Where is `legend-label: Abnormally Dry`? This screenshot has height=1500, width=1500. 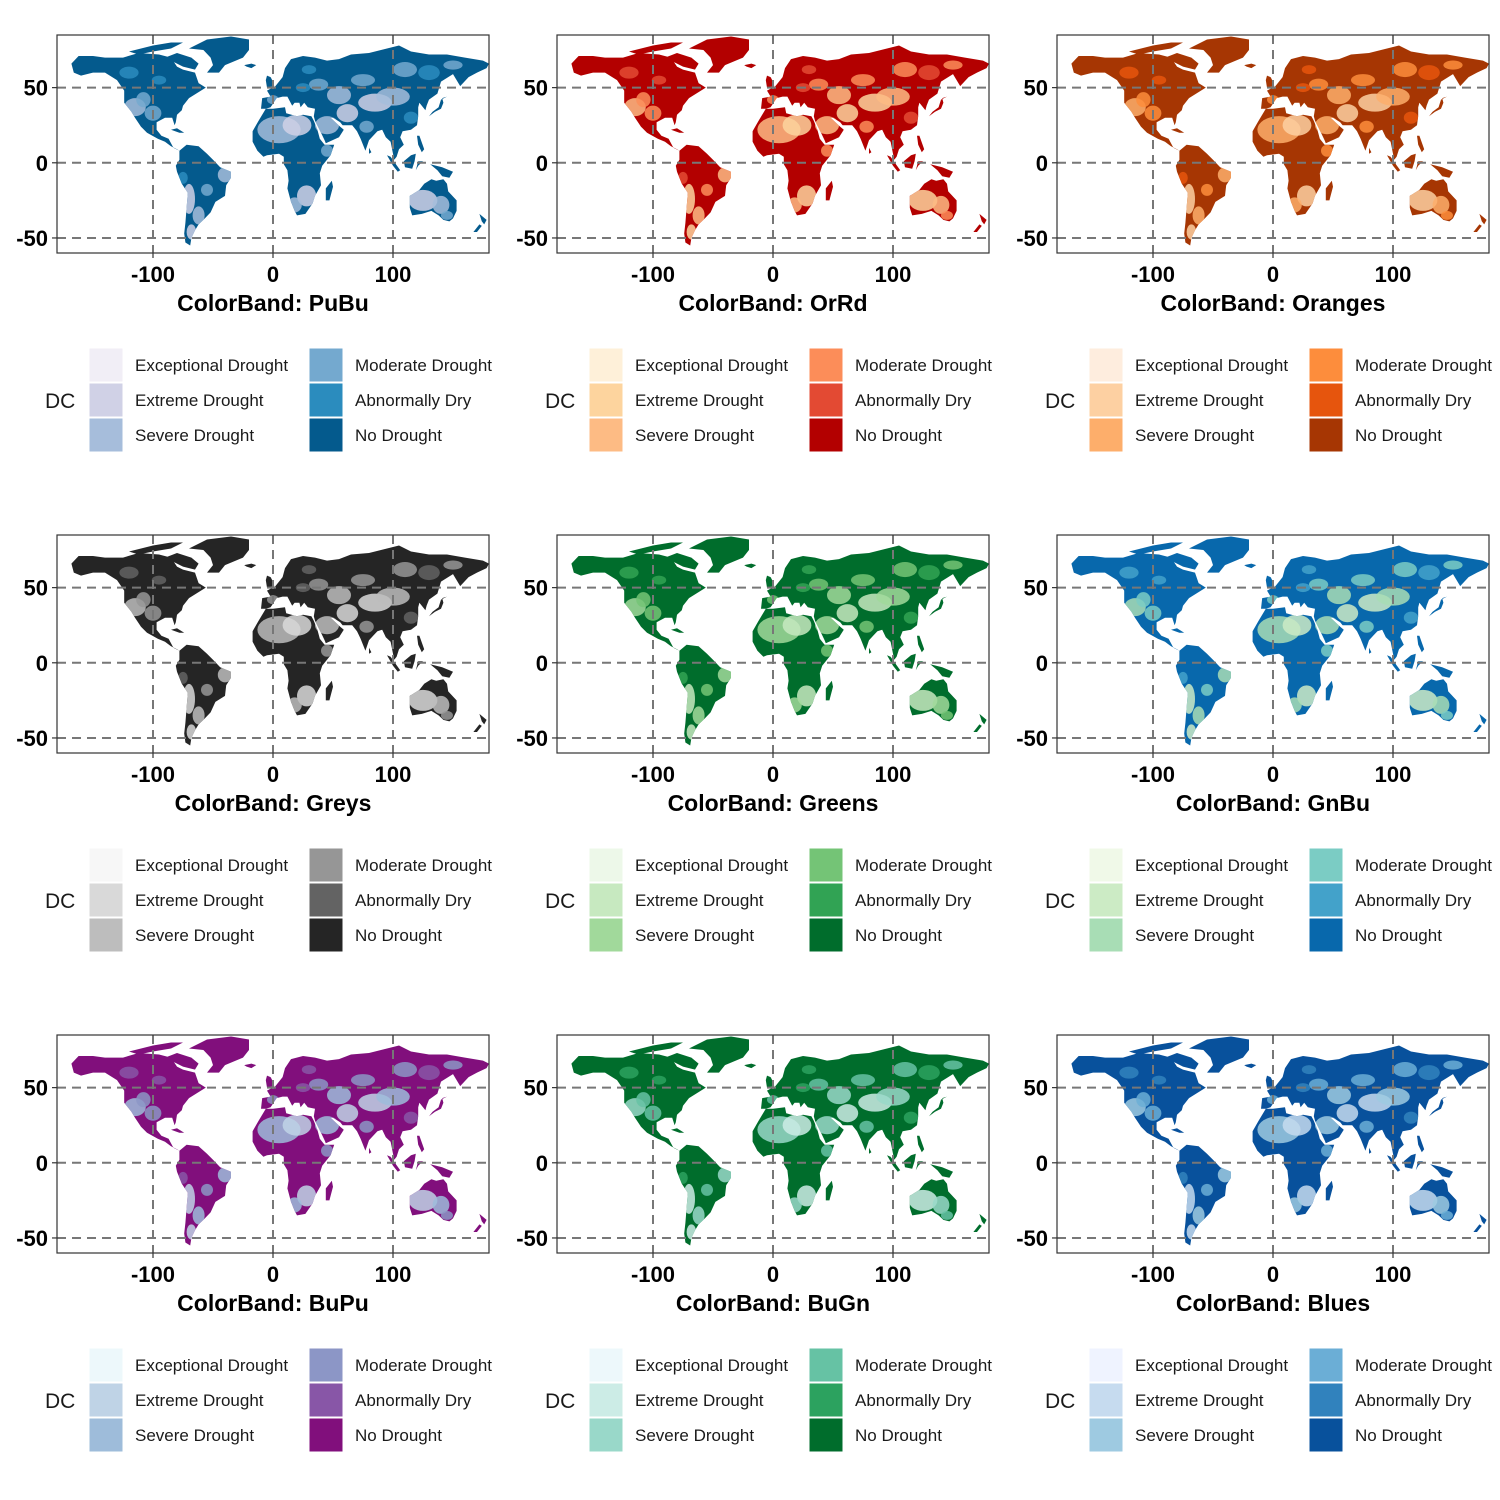
legend-label: Abnormally Dry is located at coordinates (1413, 1400).